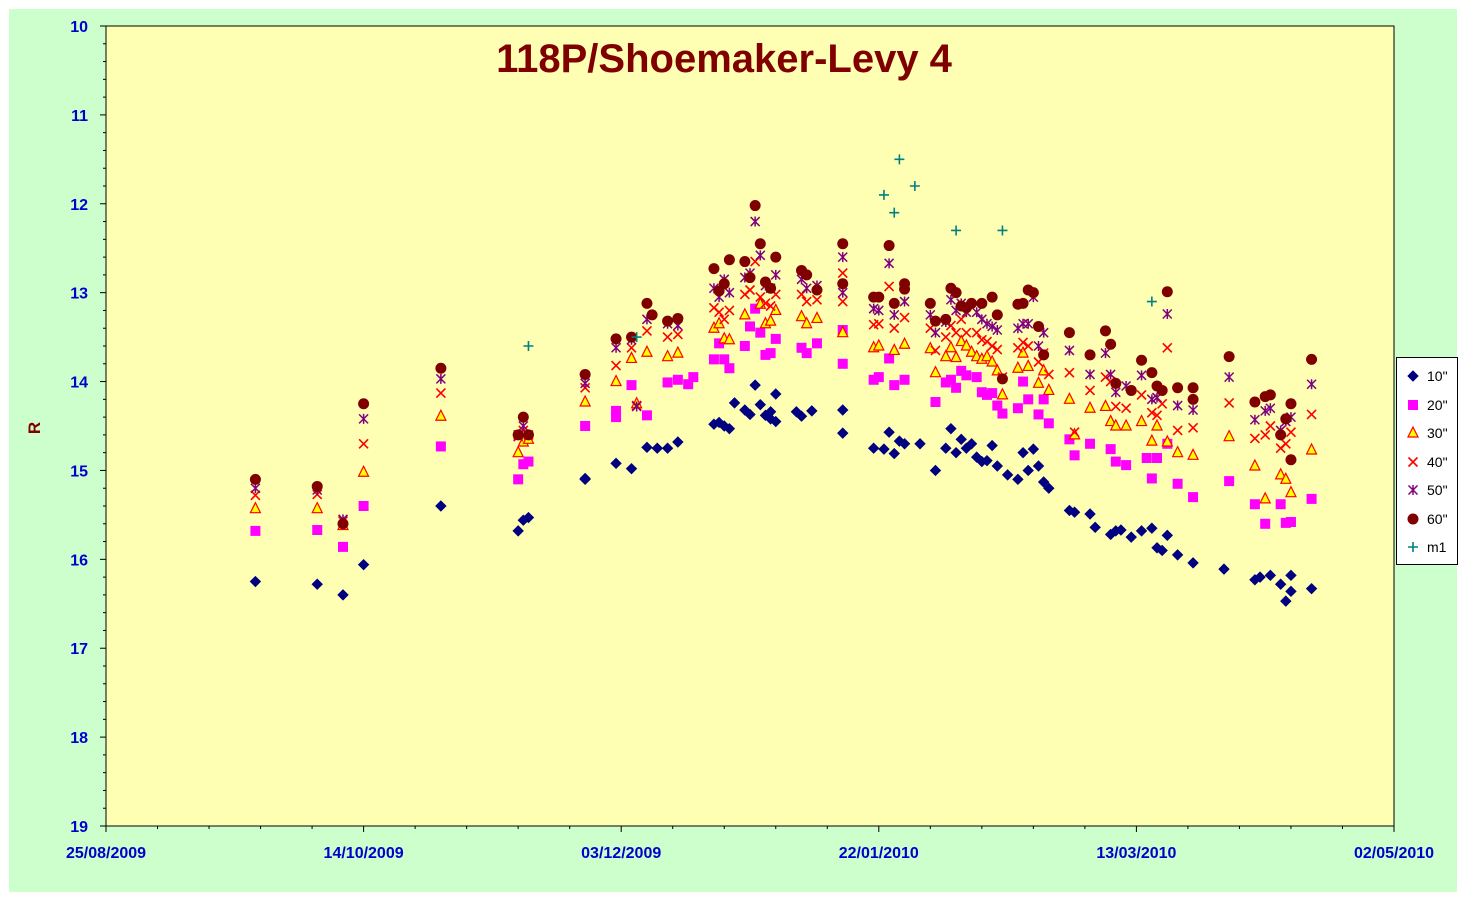  What do you see at coordinates (79, 294) in the screenshot?
I see `y-tick-label: 13` at bounding box center [79, 294].